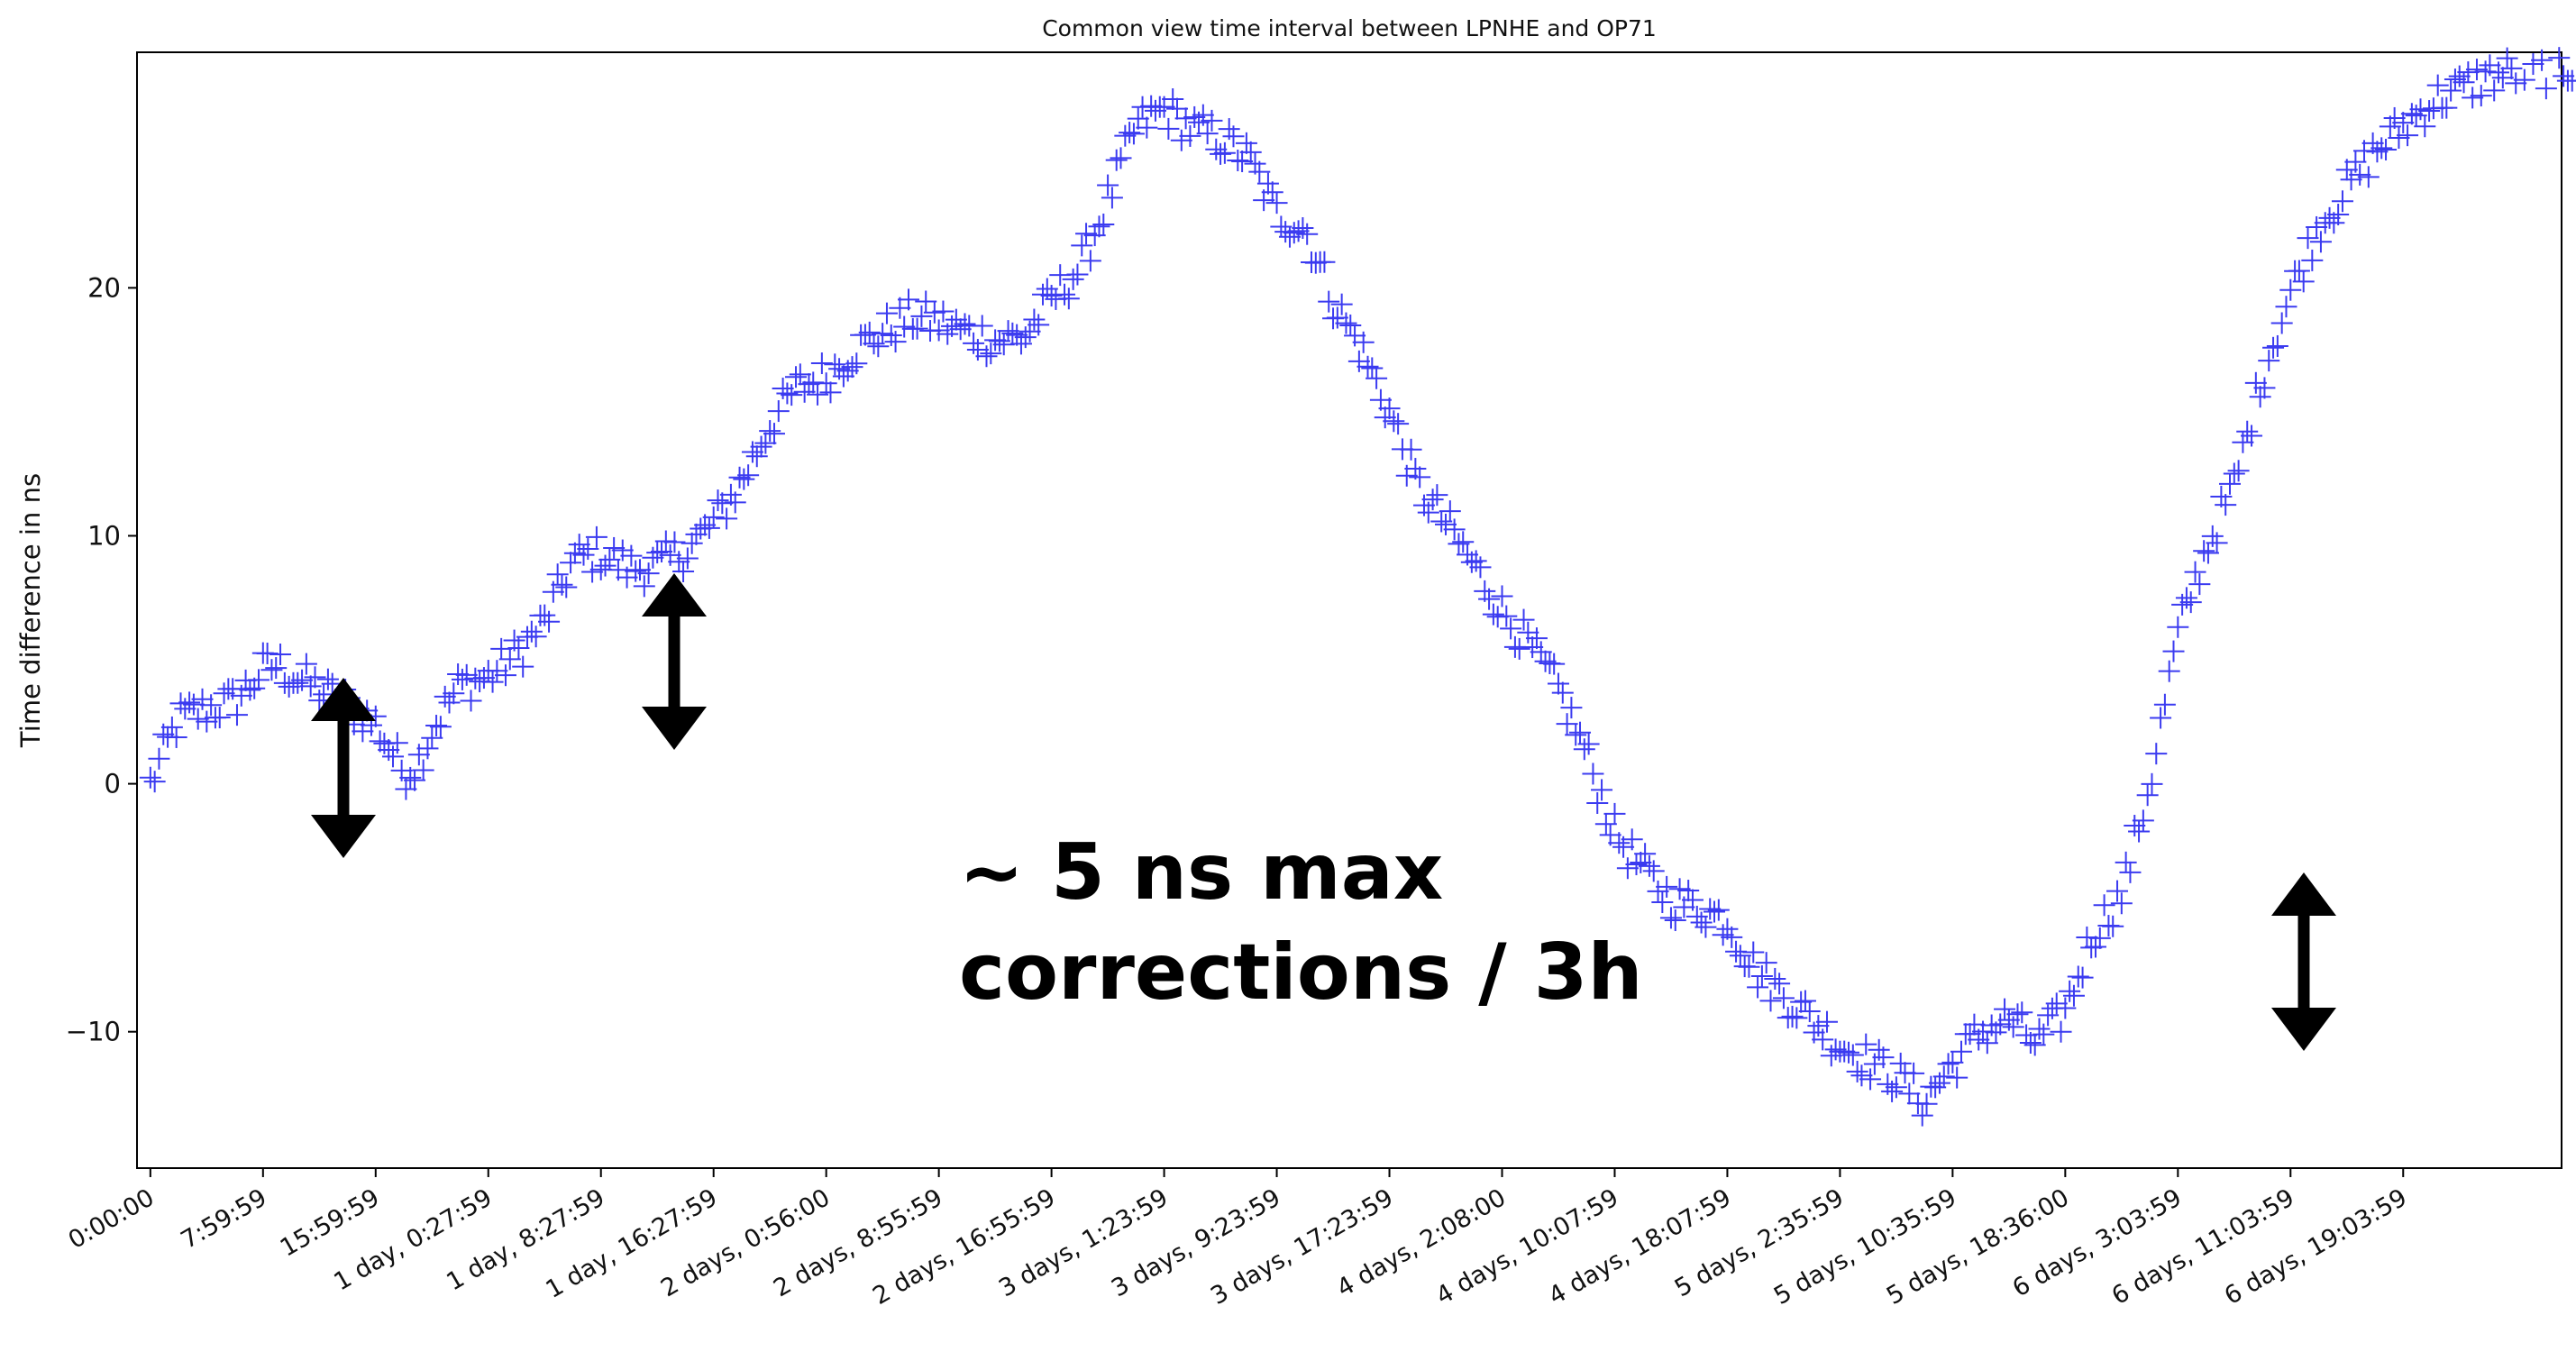  I want to click on x-tick-label: 3 days, 17:23:59, so click(1302, 1247).